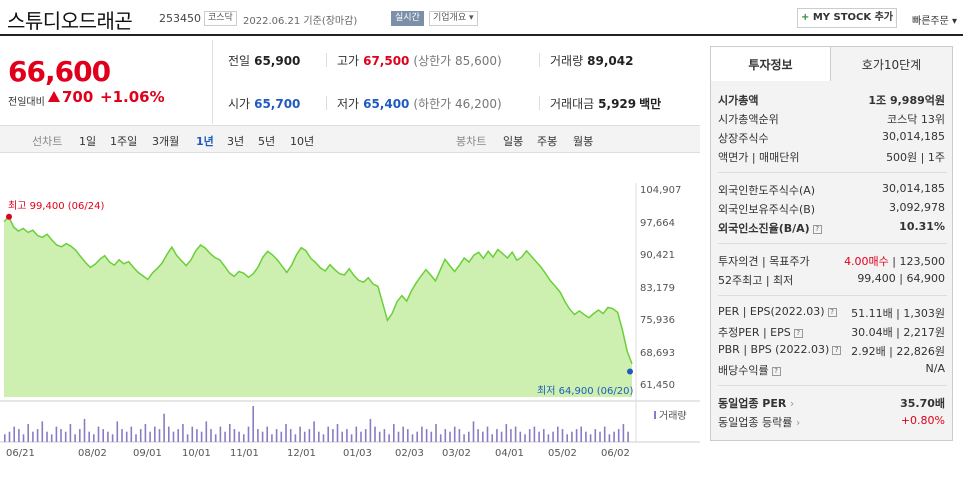 The image size is (963, 477). What do you see at coordinates (267, 141) in the screenshot?
I see `range-5y: 5년` at bounding box center [267, 141].